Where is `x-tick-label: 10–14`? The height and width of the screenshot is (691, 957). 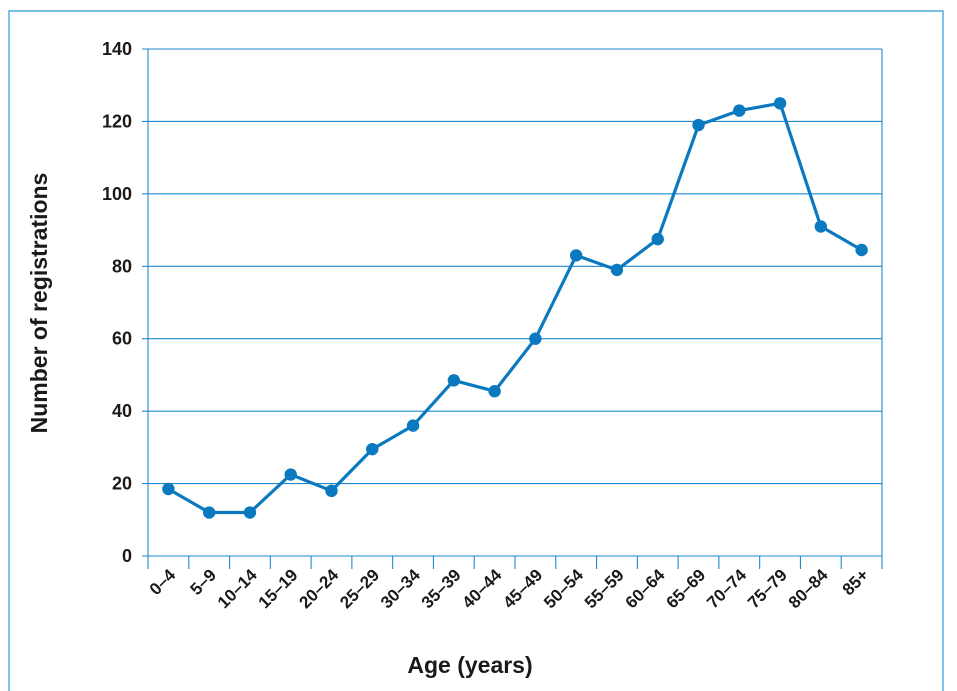 x-tick-label: 10–14 is located at coordinates (237, 588).